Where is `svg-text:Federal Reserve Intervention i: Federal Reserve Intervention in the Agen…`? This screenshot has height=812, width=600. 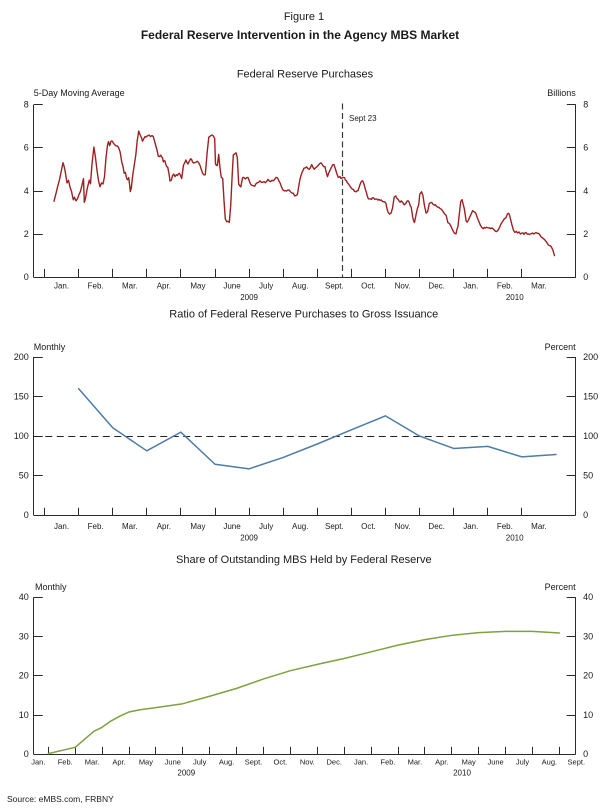
svg-text:Federal Reserve Intervention i: Federal Reserve Intervention in the Agen… is located at coordinates (300, 35).